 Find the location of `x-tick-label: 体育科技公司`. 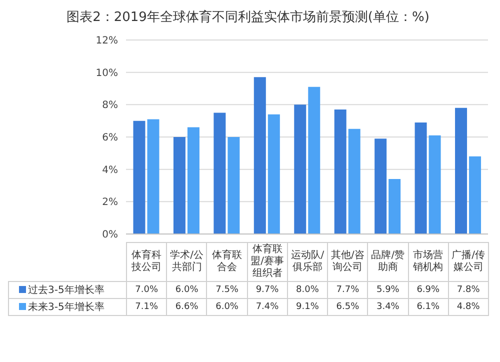

x-tick-label: 体育科技公司 is located at coordinates (146, 262).